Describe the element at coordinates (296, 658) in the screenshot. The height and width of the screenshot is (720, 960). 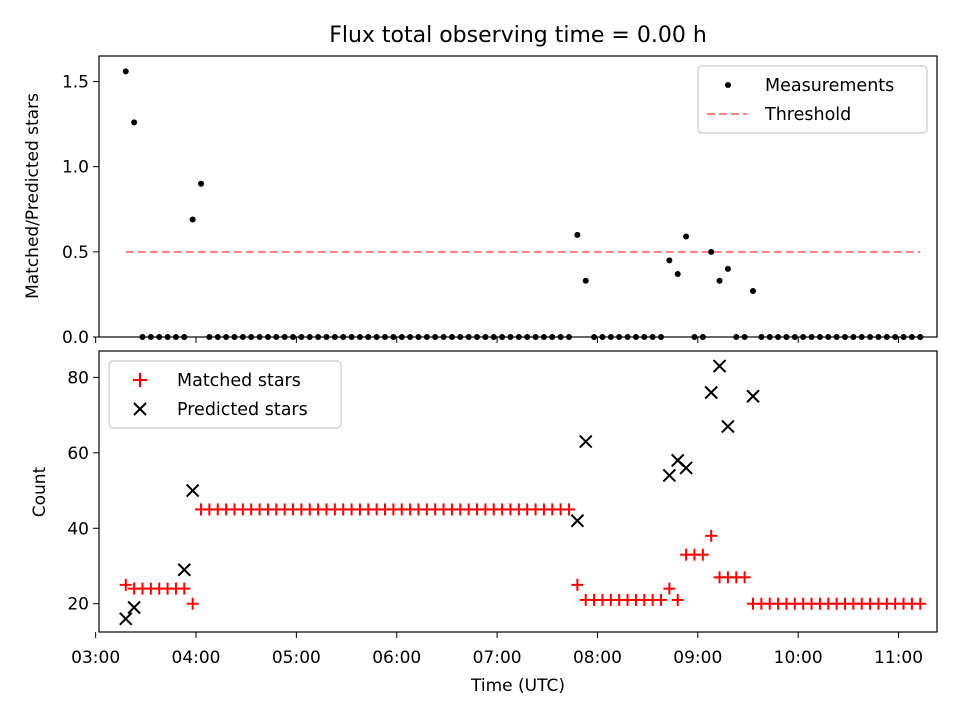
I see `x-tick-label: 05:00` at that location.